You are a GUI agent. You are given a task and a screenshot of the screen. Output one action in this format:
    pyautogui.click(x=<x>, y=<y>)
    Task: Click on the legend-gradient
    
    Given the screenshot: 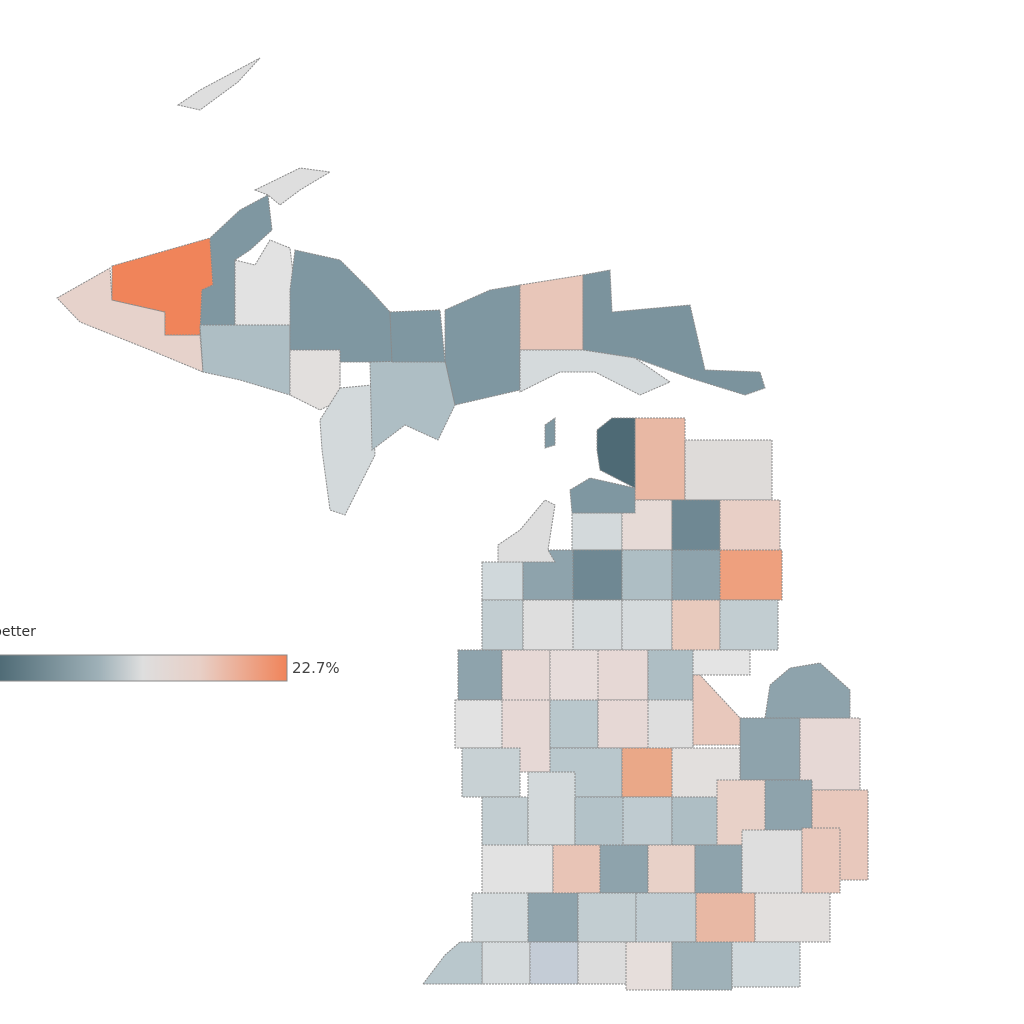 What is the action you would take?
    pyautogui.click(x=144, y=668)
    